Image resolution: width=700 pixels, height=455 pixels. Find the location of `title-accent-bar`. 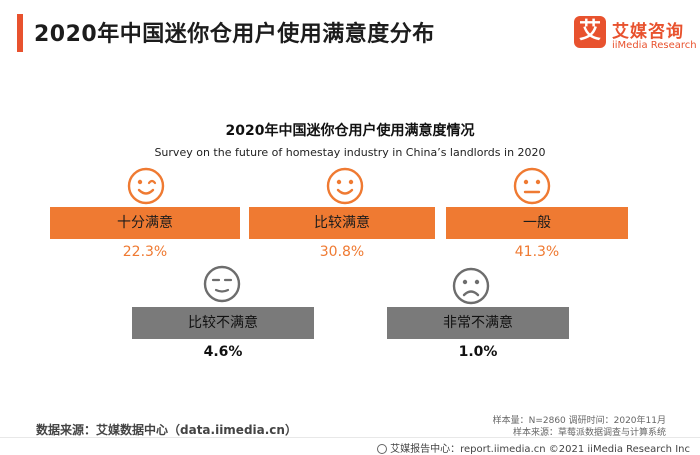

title-accent-bar is located at coordinates (20, 33).